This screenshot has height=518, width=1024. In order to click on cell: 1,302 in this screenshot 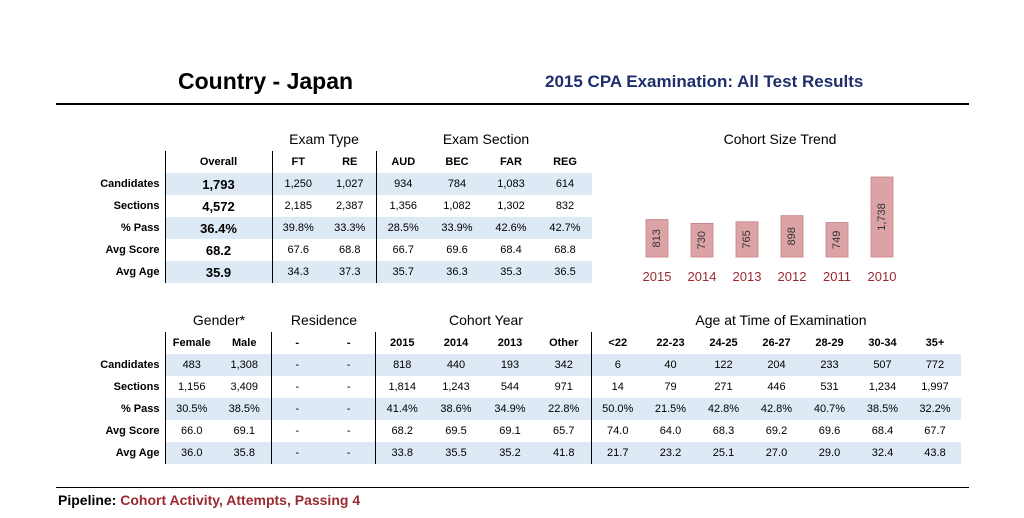, I will do `click(511, 206)`.